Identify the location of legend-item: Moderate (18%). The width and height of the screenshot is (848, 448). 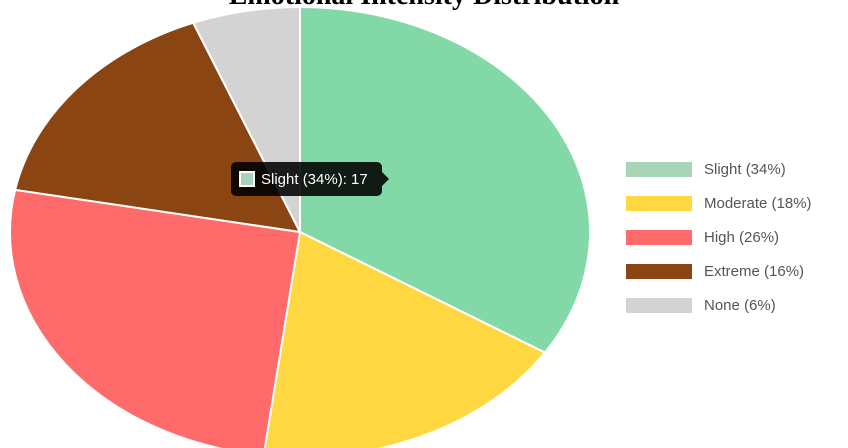
(719, 203).